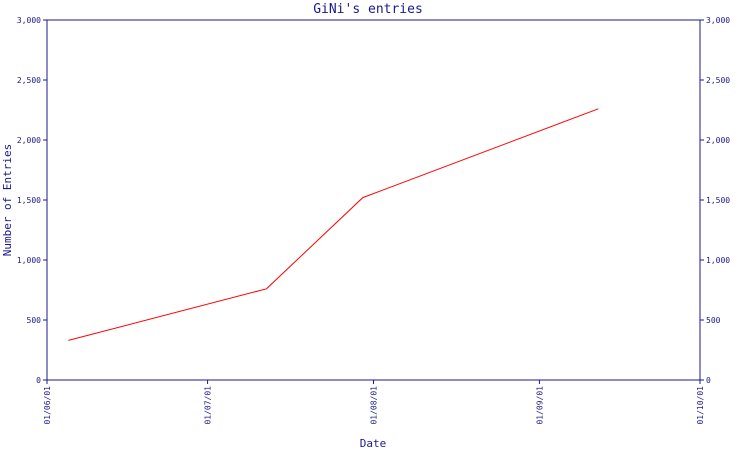  What do you see at coordinates (718, 140) in the screenshot?
I see `right-y-tick-label: 2,000` at bounding box center [718, 140].